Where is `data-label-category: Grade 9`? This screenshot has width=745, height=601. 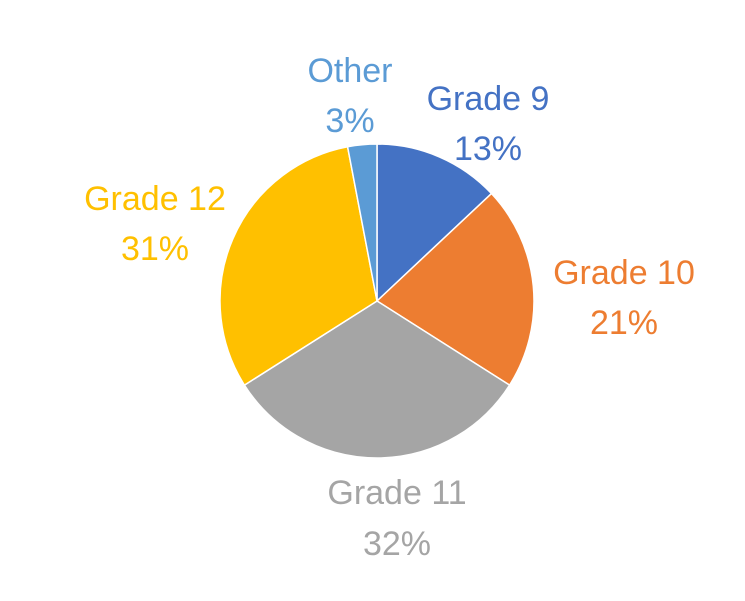
data-label-category: Grade 9 is located at coordinates (488, 99).